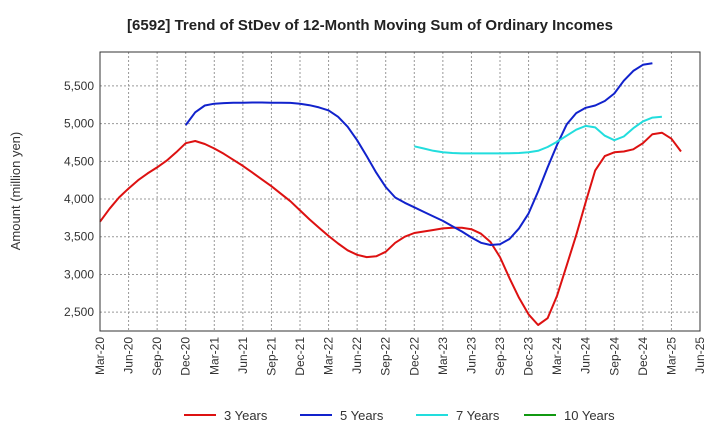 Image resolution: width=720 pixels, height=440 pixels. What do you see at coordinates (529, 356) in the screenshot?
I see `x-tick-label: Dec-23` at bounding box center [529, 356].